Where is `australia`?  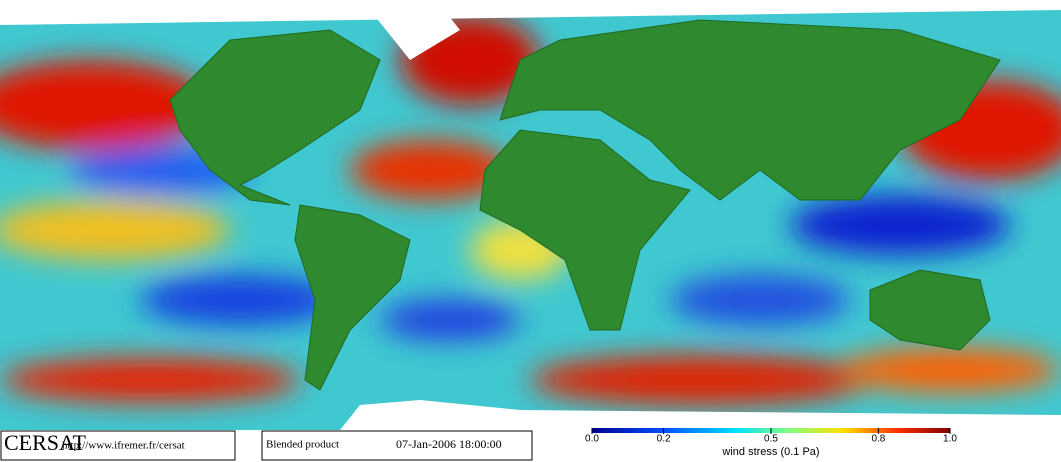 australia is located at coordinates (930, 310).